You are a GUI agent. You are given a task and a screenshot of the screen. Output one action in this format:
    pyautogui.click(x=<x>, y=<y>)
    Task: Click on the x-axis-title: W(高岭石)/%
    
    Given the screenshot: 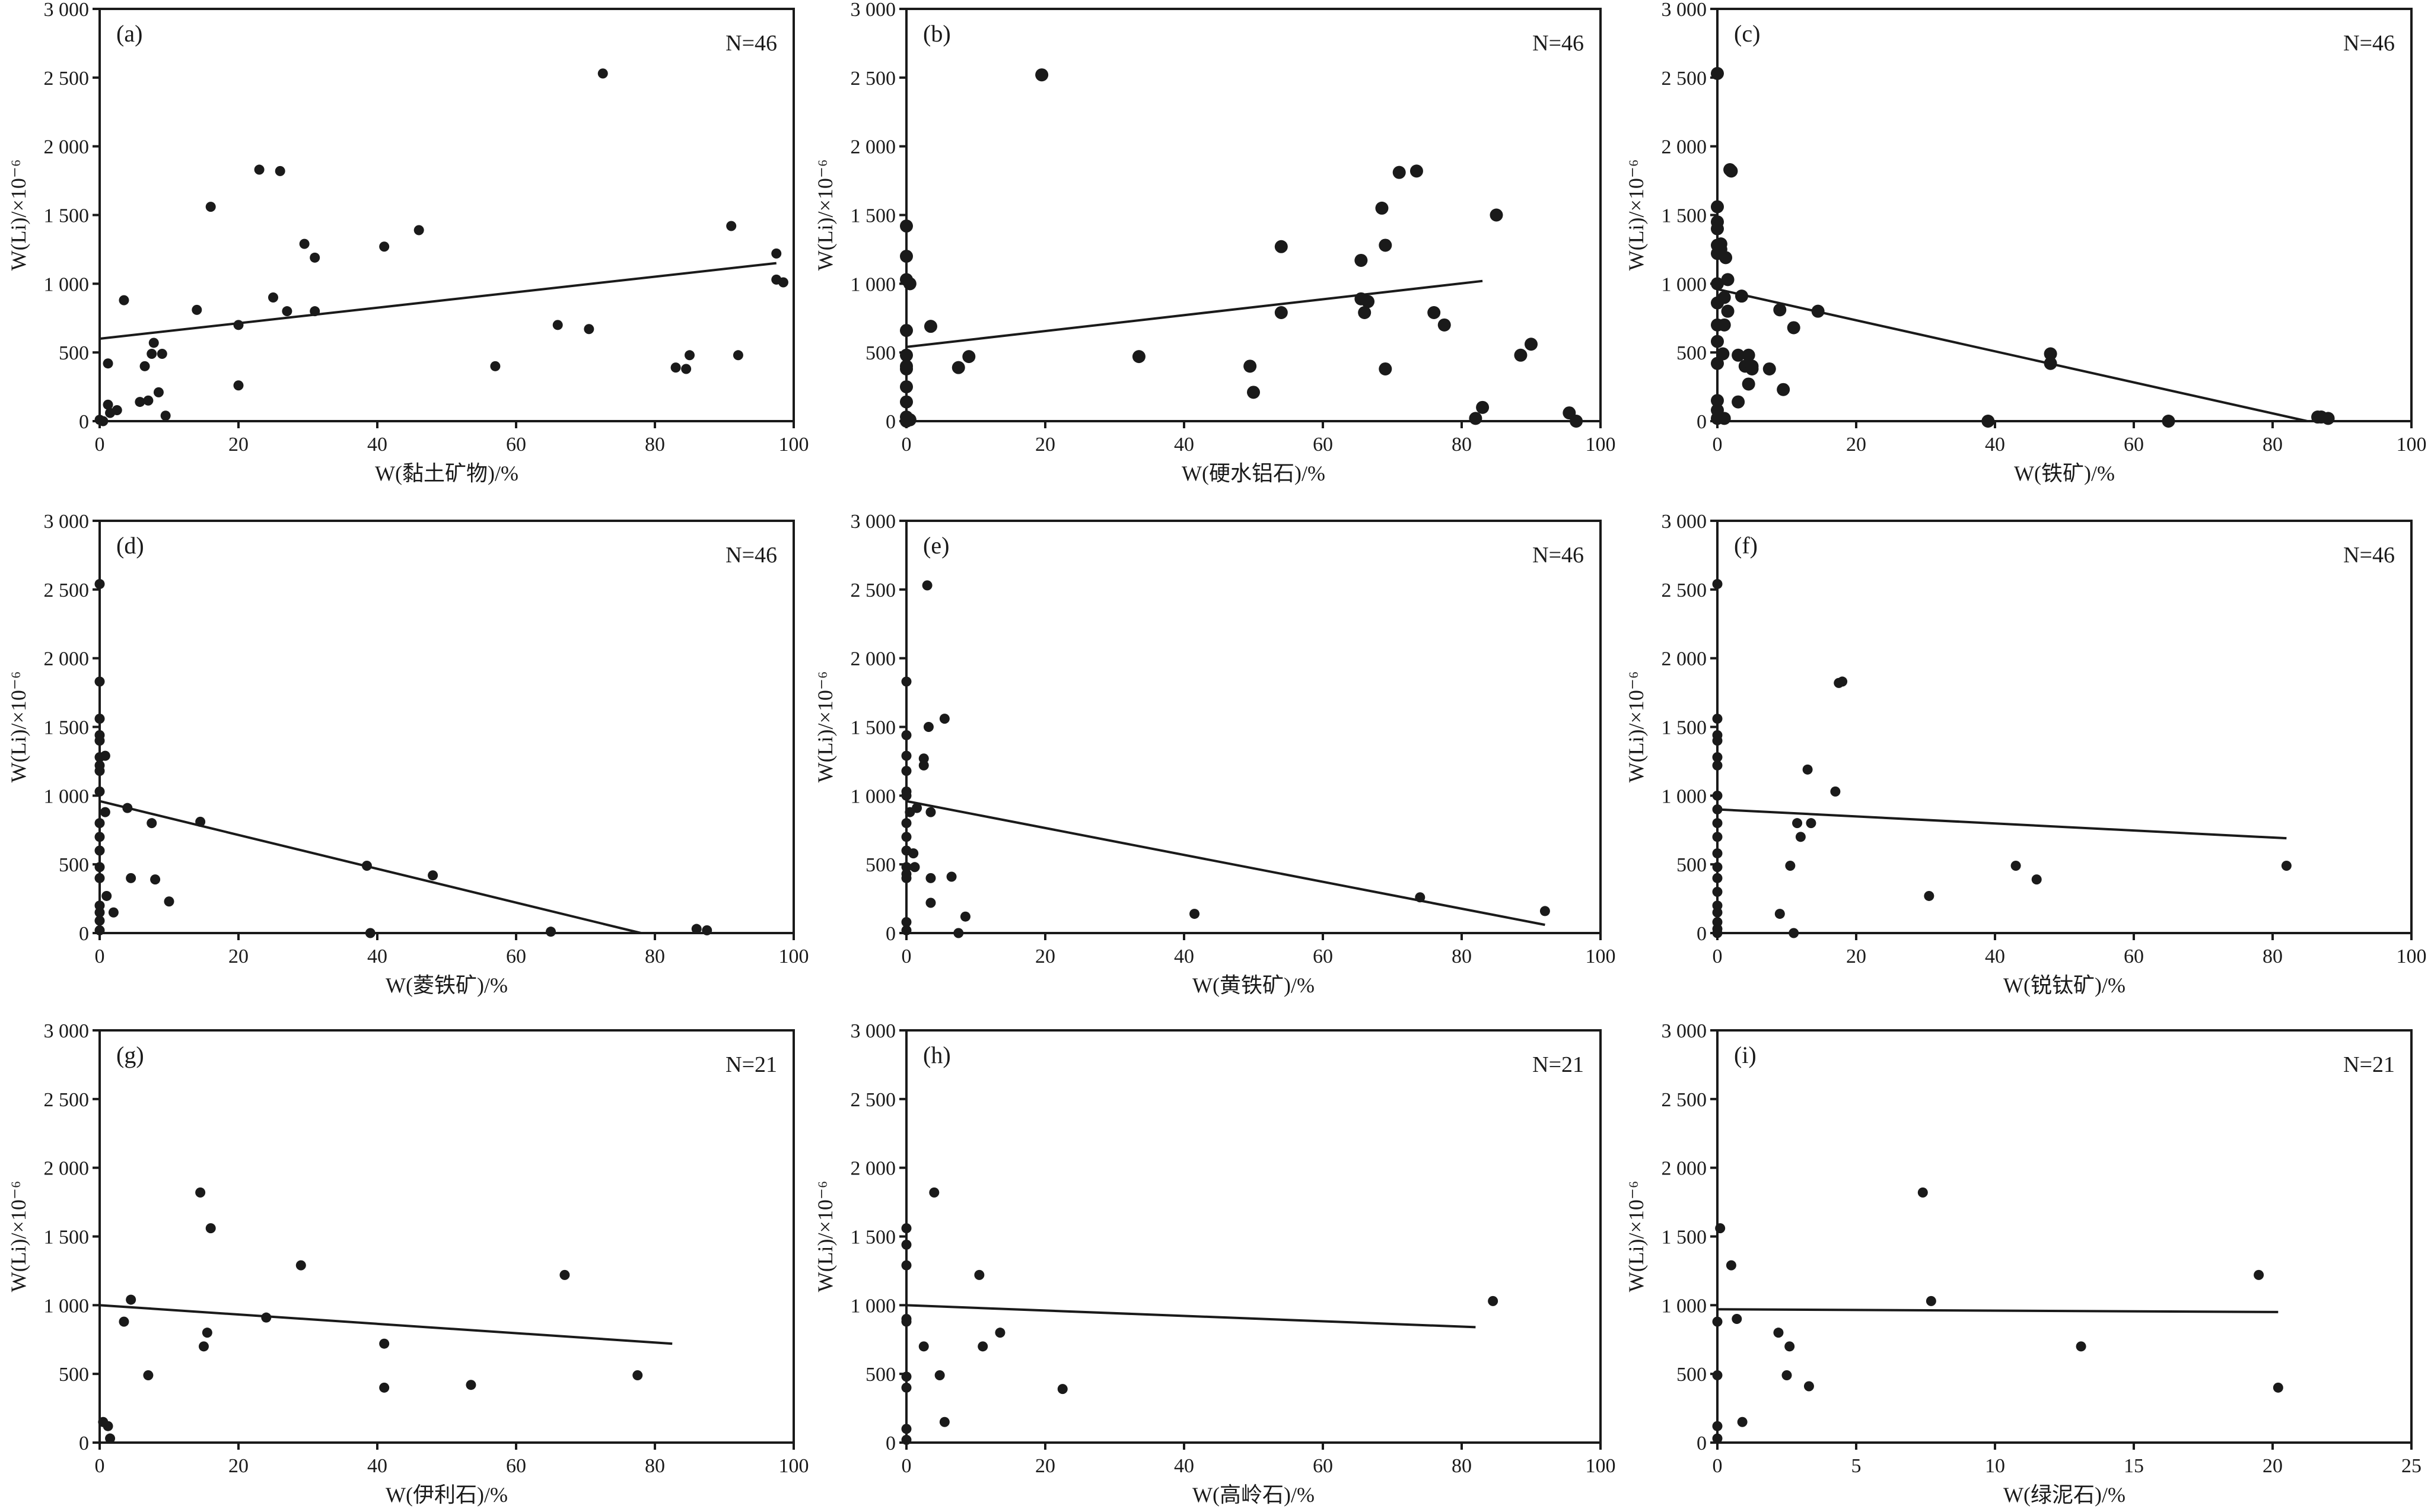 What is the action you would take?
    pyautogui.click(x=1253, y=1495)
    